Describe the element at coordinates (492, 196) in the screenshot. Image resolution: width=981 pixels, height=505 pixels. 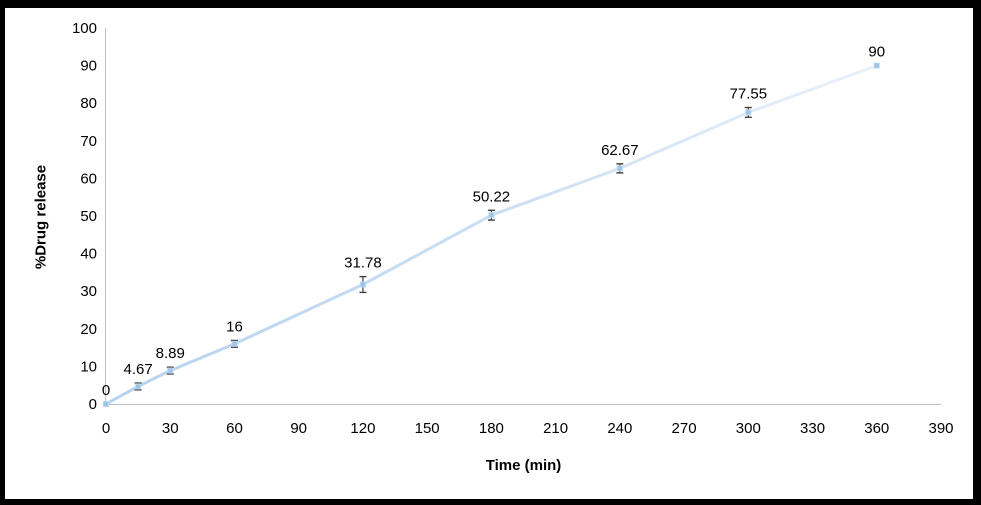
I see `data-point-label: 50.22` at that location.